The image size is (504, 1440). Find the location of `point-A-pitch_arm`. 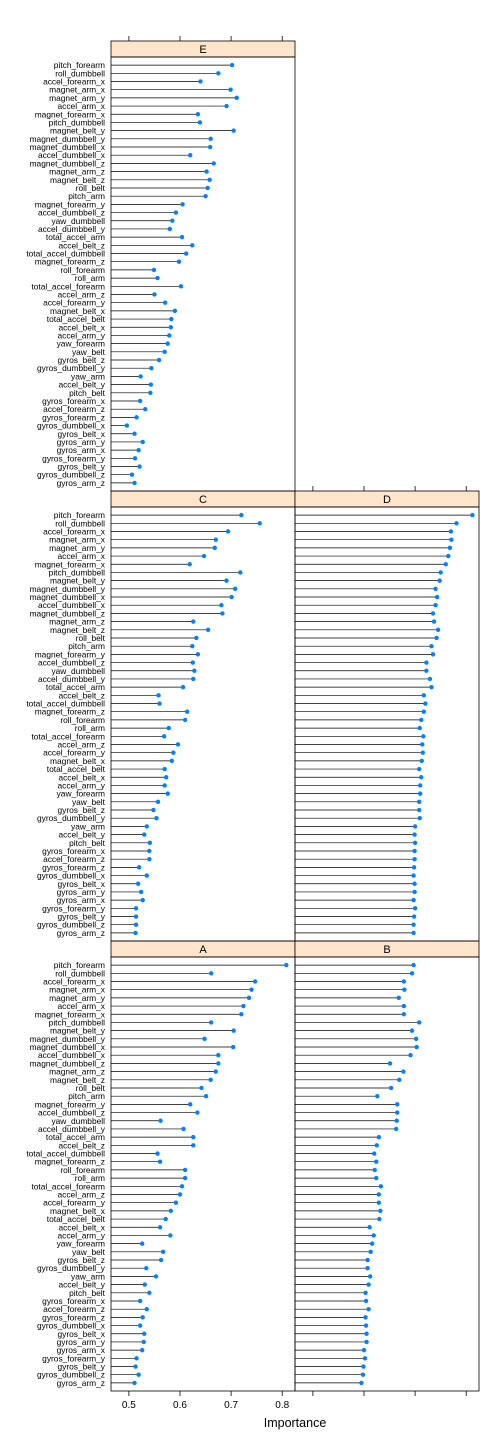

point-A-pitch_arm is located at coordinates (206, 1096).